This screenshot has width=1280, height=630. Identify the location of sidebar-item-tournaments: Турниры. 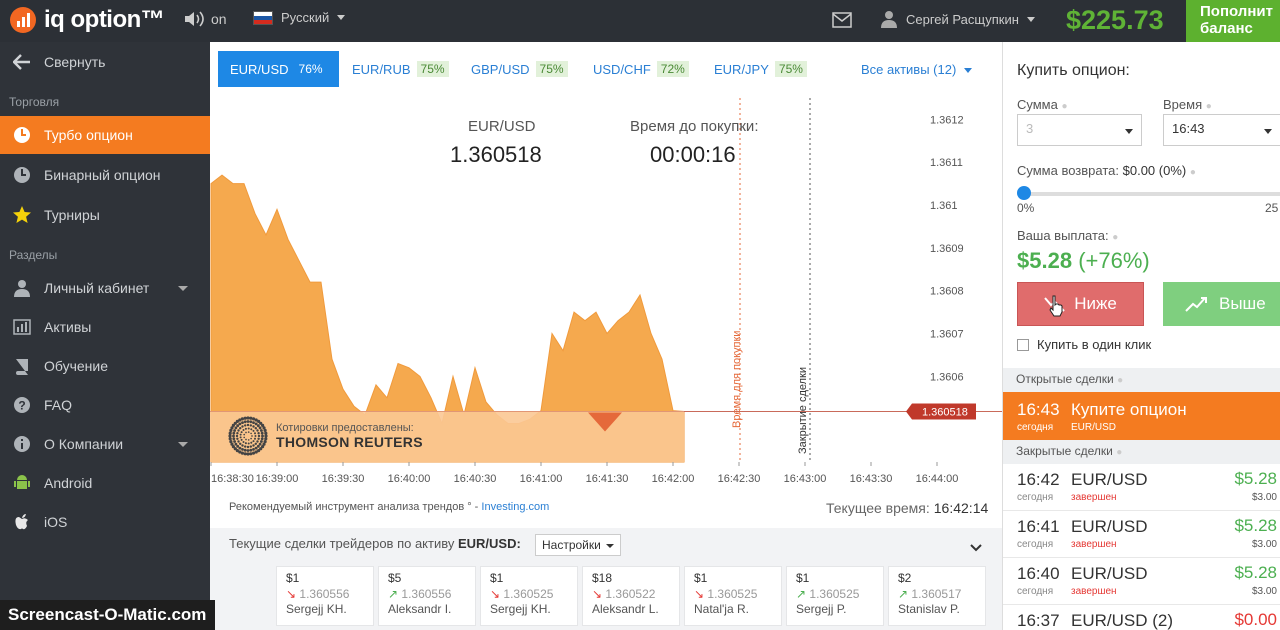
(105, 215).